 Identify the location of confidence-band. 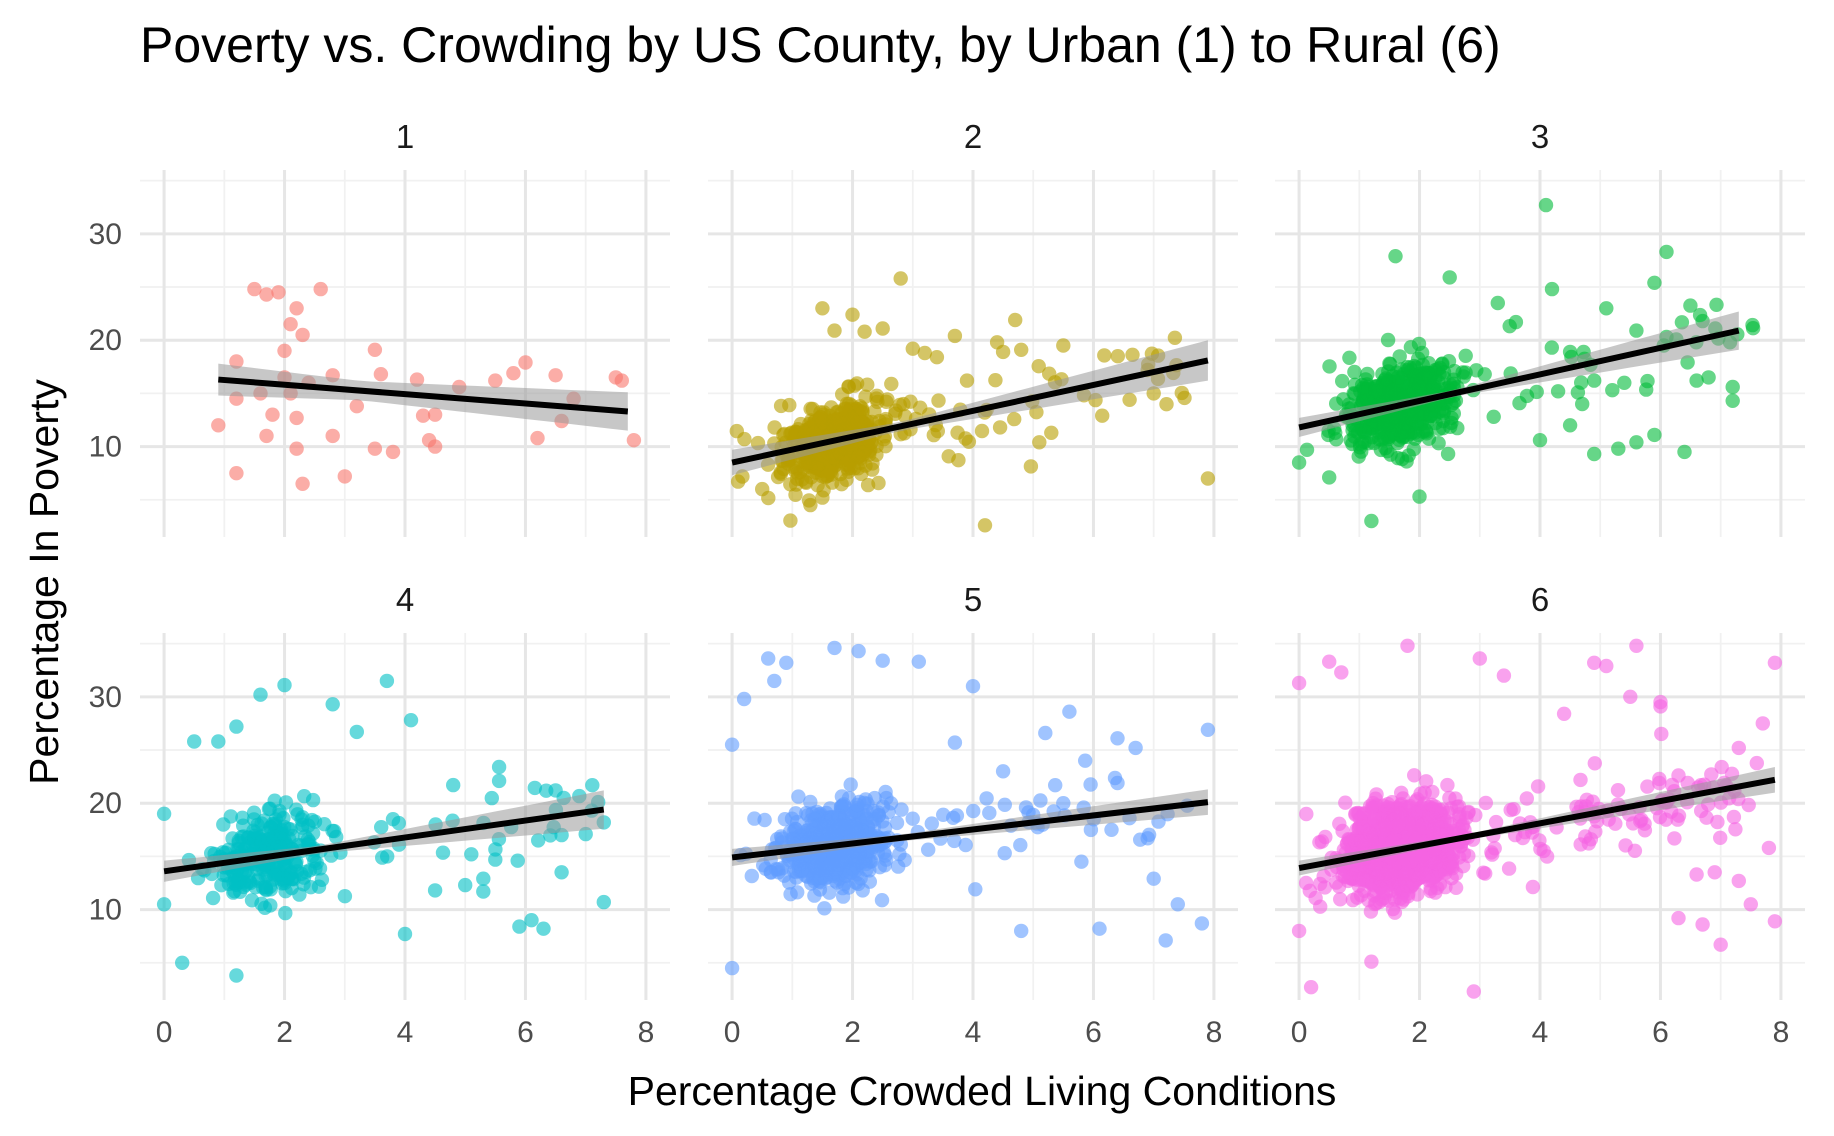
(970, 408).